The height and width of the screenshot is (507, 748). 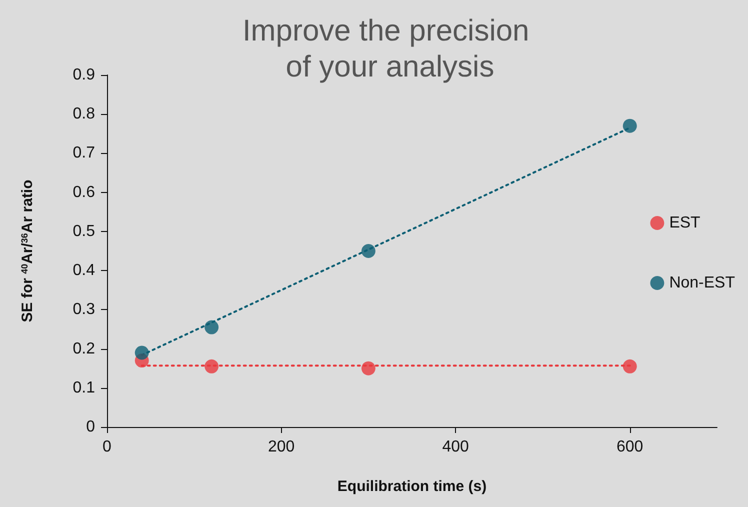 What do you see at coordinates (84, 349) in the screenshot?
I see `y-tick-label: 0.2` at bounding box center [84, 349].